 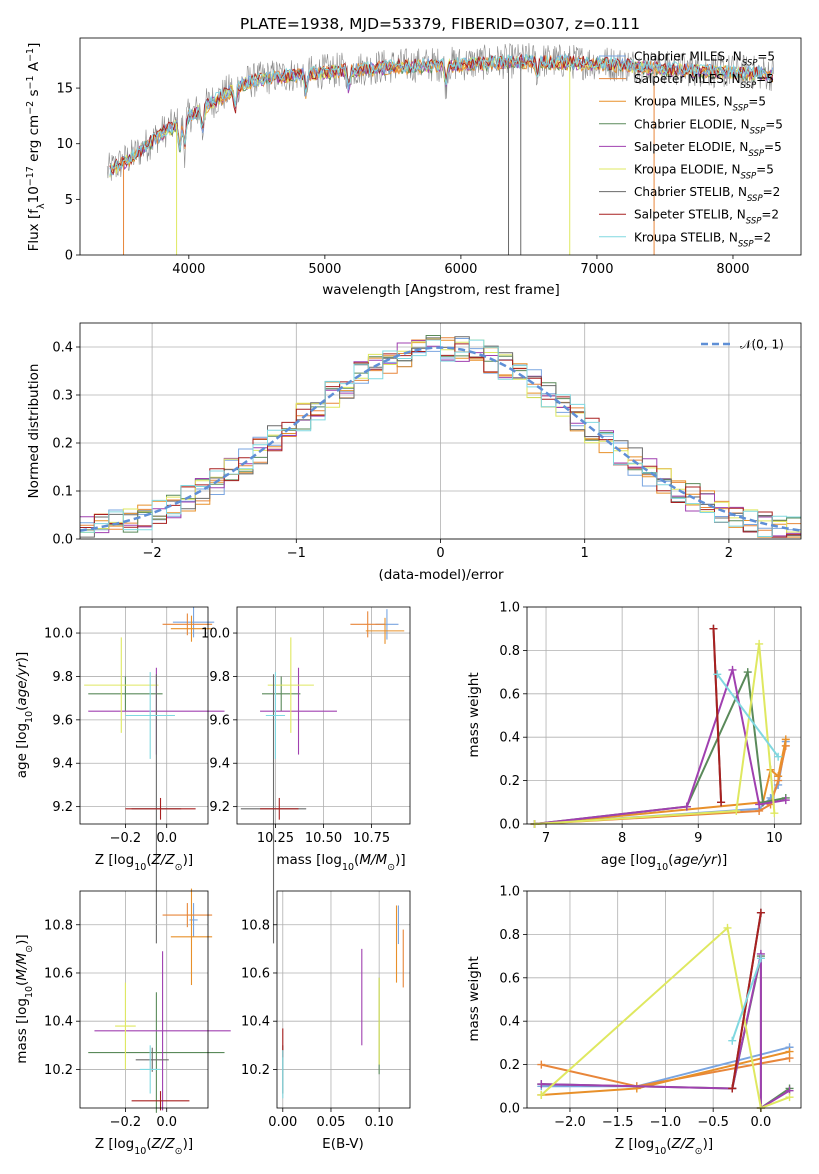 I want to click on spectrum-ytick-label: 15, so click(x=64, y=89).